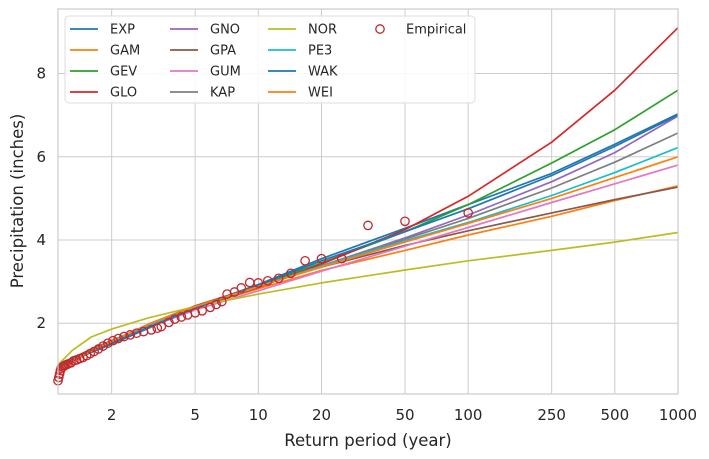 The height and width of the screenshot is (459, 709). Describe the element at coordinates (320, 51) in the screenshot. I see `legend-label: PE3` at that location.